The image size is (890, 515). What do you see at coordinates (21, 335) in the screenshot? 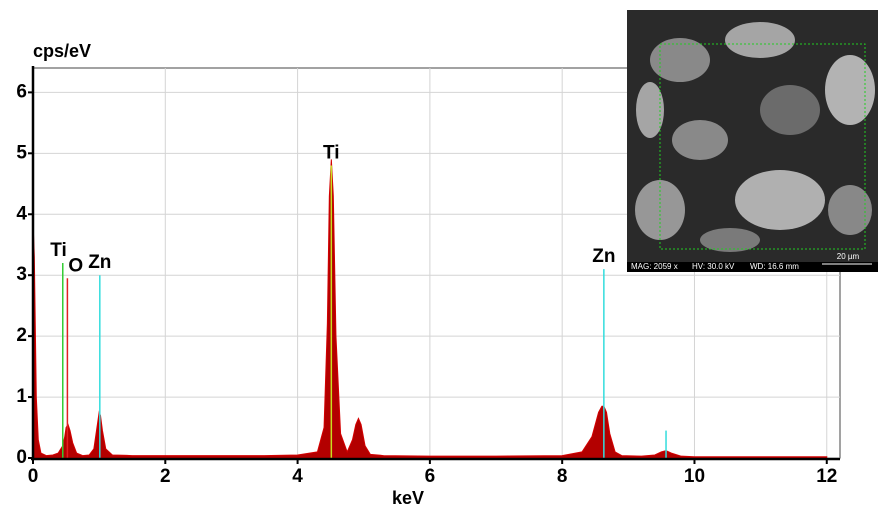
I see `y-tick-label: 2` at bounding box center [21, 335].